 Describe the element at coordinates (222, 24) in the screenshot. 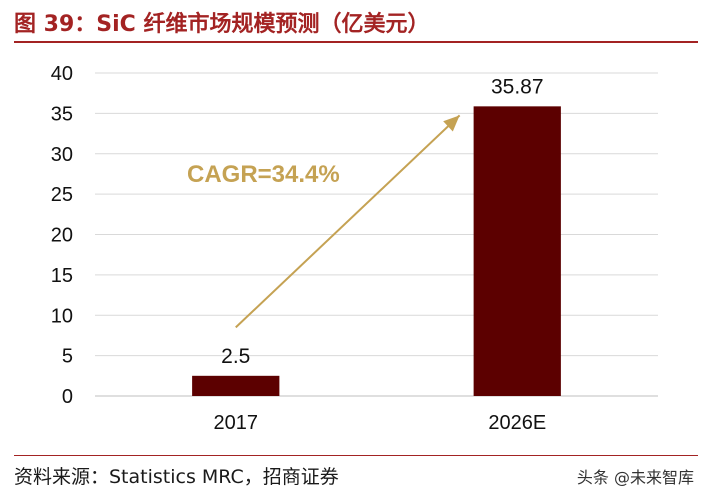

I see `figure-title: 图 39：SiC 纤维市场规模预测（亿美元）` at that location.